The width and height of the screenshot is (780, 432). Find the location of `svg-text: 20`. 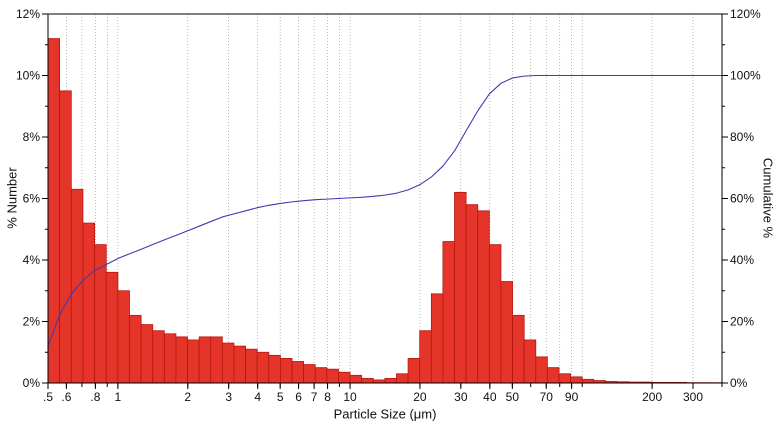

svg-text: 20 is located at coordinates (420, 397).